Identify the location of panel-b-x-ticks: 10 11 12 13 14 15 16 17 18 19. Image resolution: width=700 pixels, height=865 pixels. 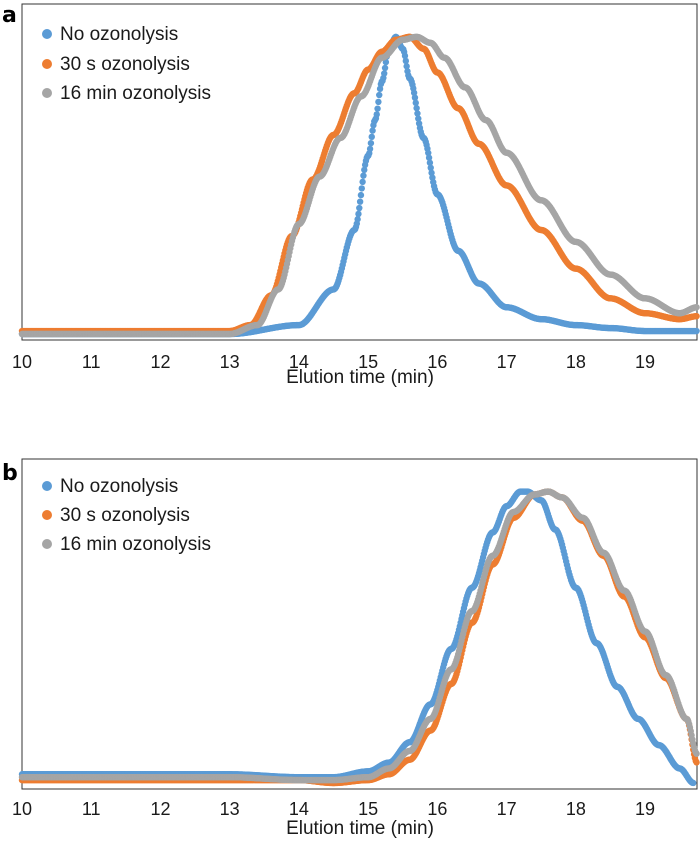
(333, 809).